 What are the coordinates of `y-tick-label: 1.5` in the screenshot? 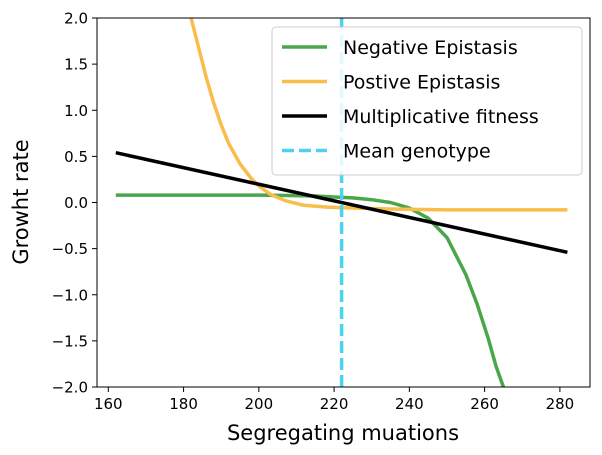 It's located at (76, 65).